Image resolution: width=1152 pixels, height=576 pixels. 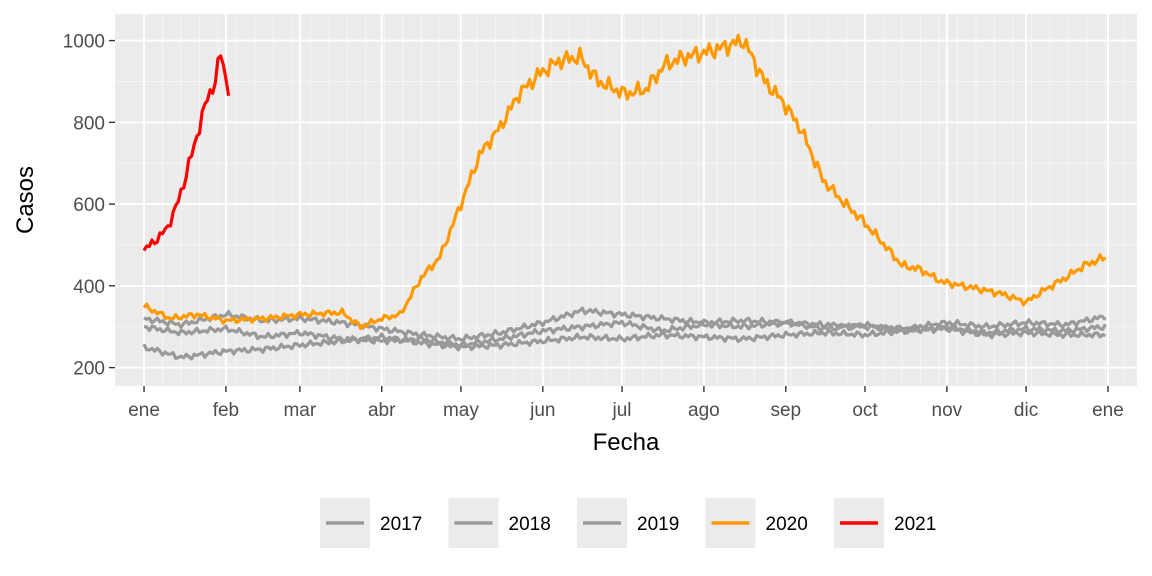 What do you see at coordinates (89, 123) in the screenshot?
I see `y-tick-label: 800` at bounding box center [89, 123].